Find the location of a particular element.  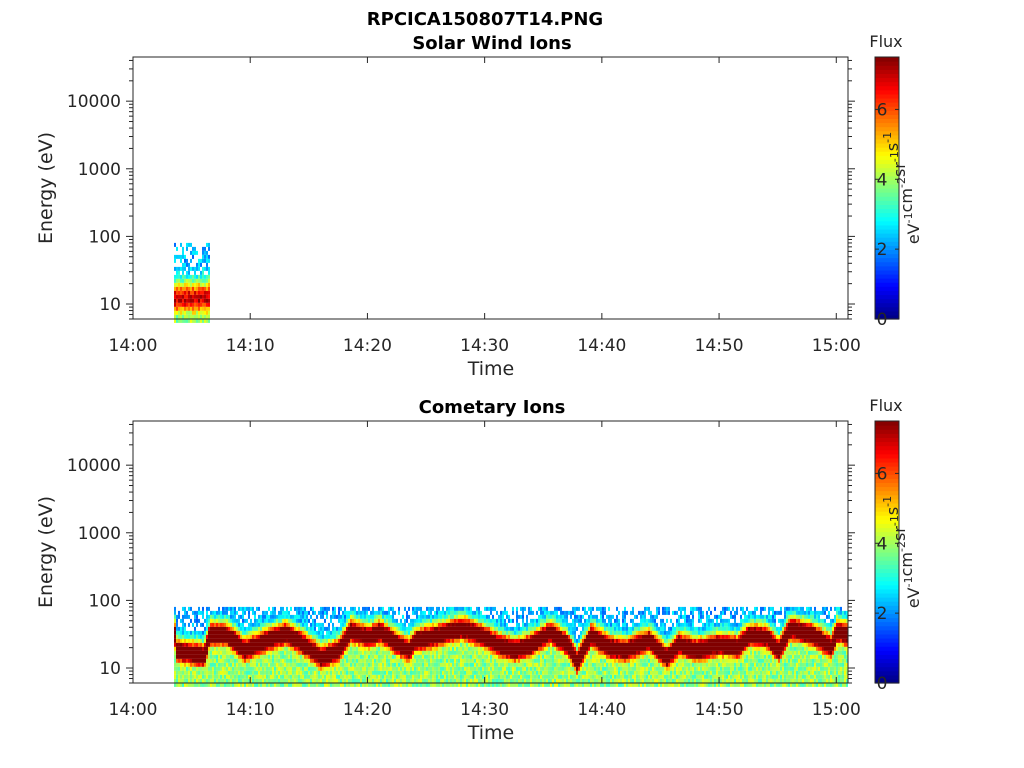

x-tick-label: 14:00 is located at coordinates (133, 346).